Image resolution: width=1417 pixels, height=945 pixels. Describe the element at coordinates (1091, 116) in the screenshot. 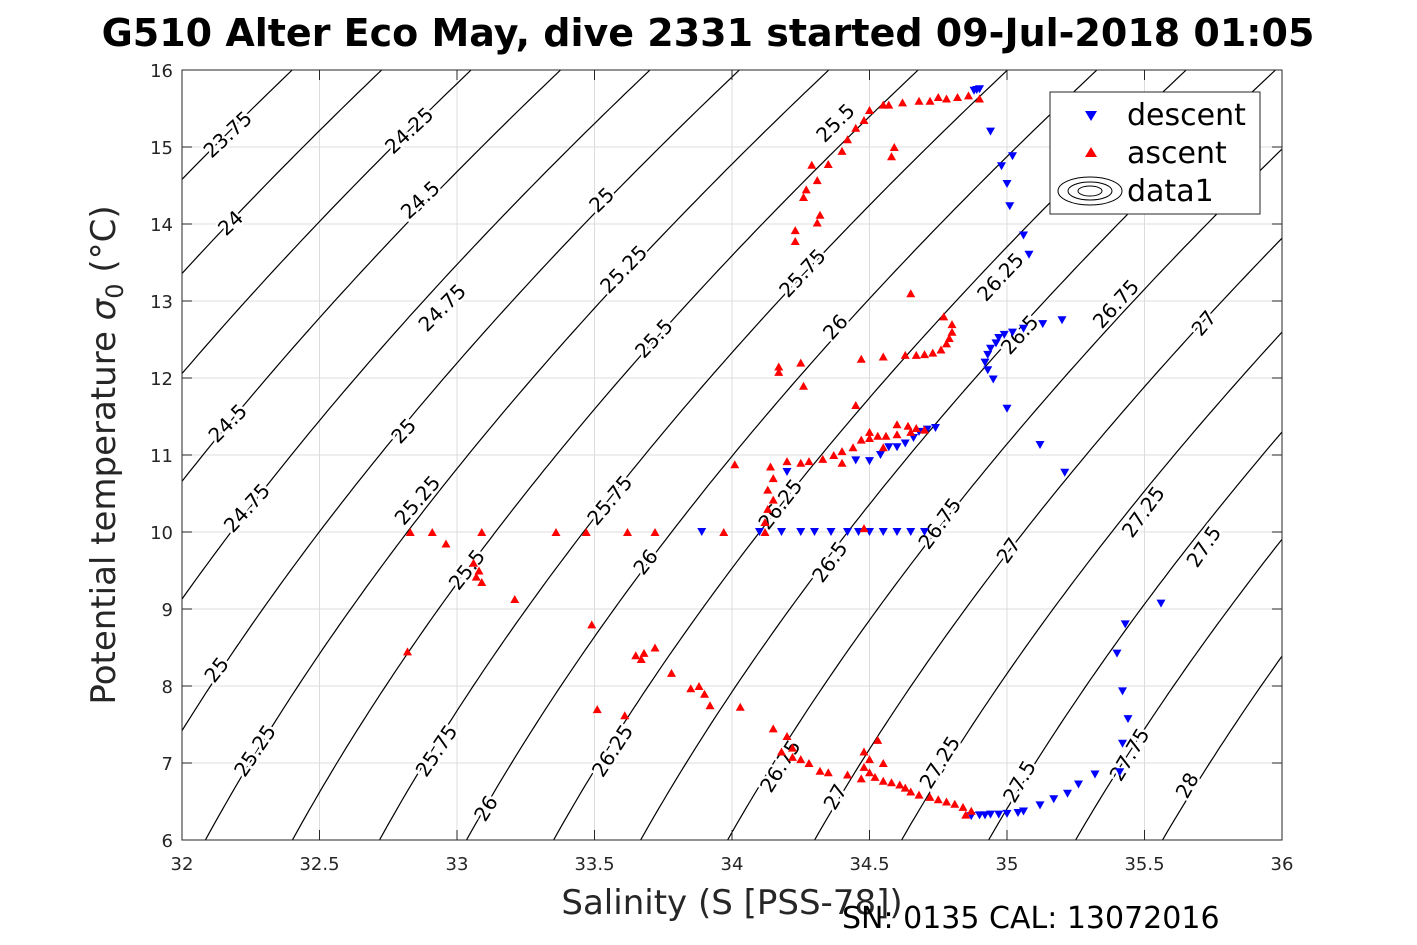

I see `legend-descent-marker` at that location.